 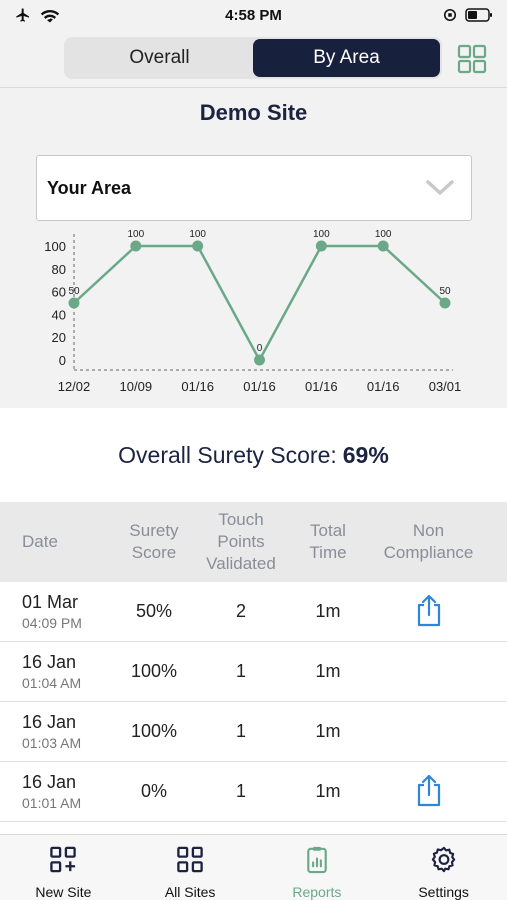 I want to click on status-time: 4:58 PM, so click(x=253, y=15).